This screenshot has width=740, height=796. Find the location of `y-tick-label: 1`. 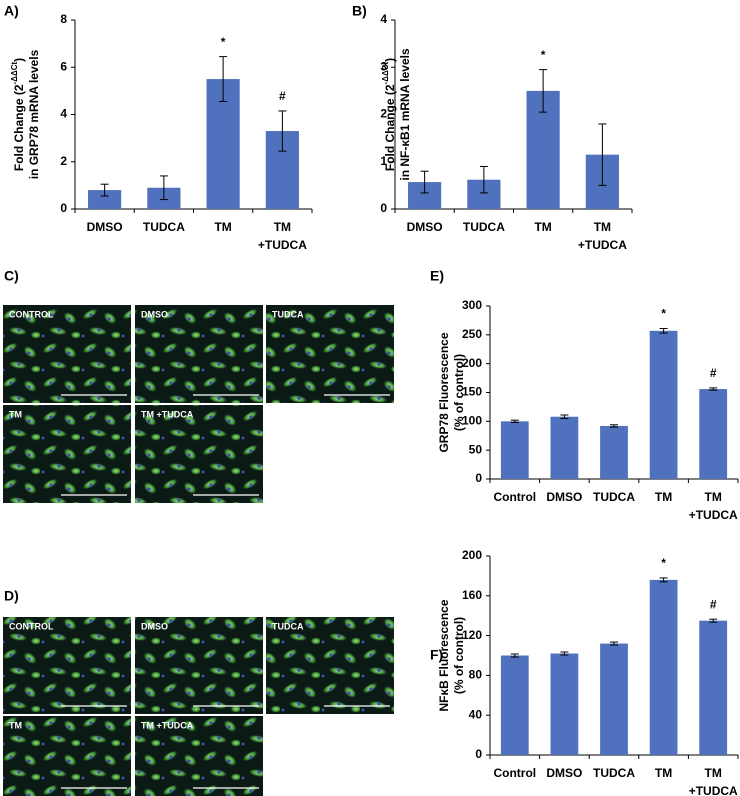

y-tick-label: 1 is located at coordinates (383, 161).